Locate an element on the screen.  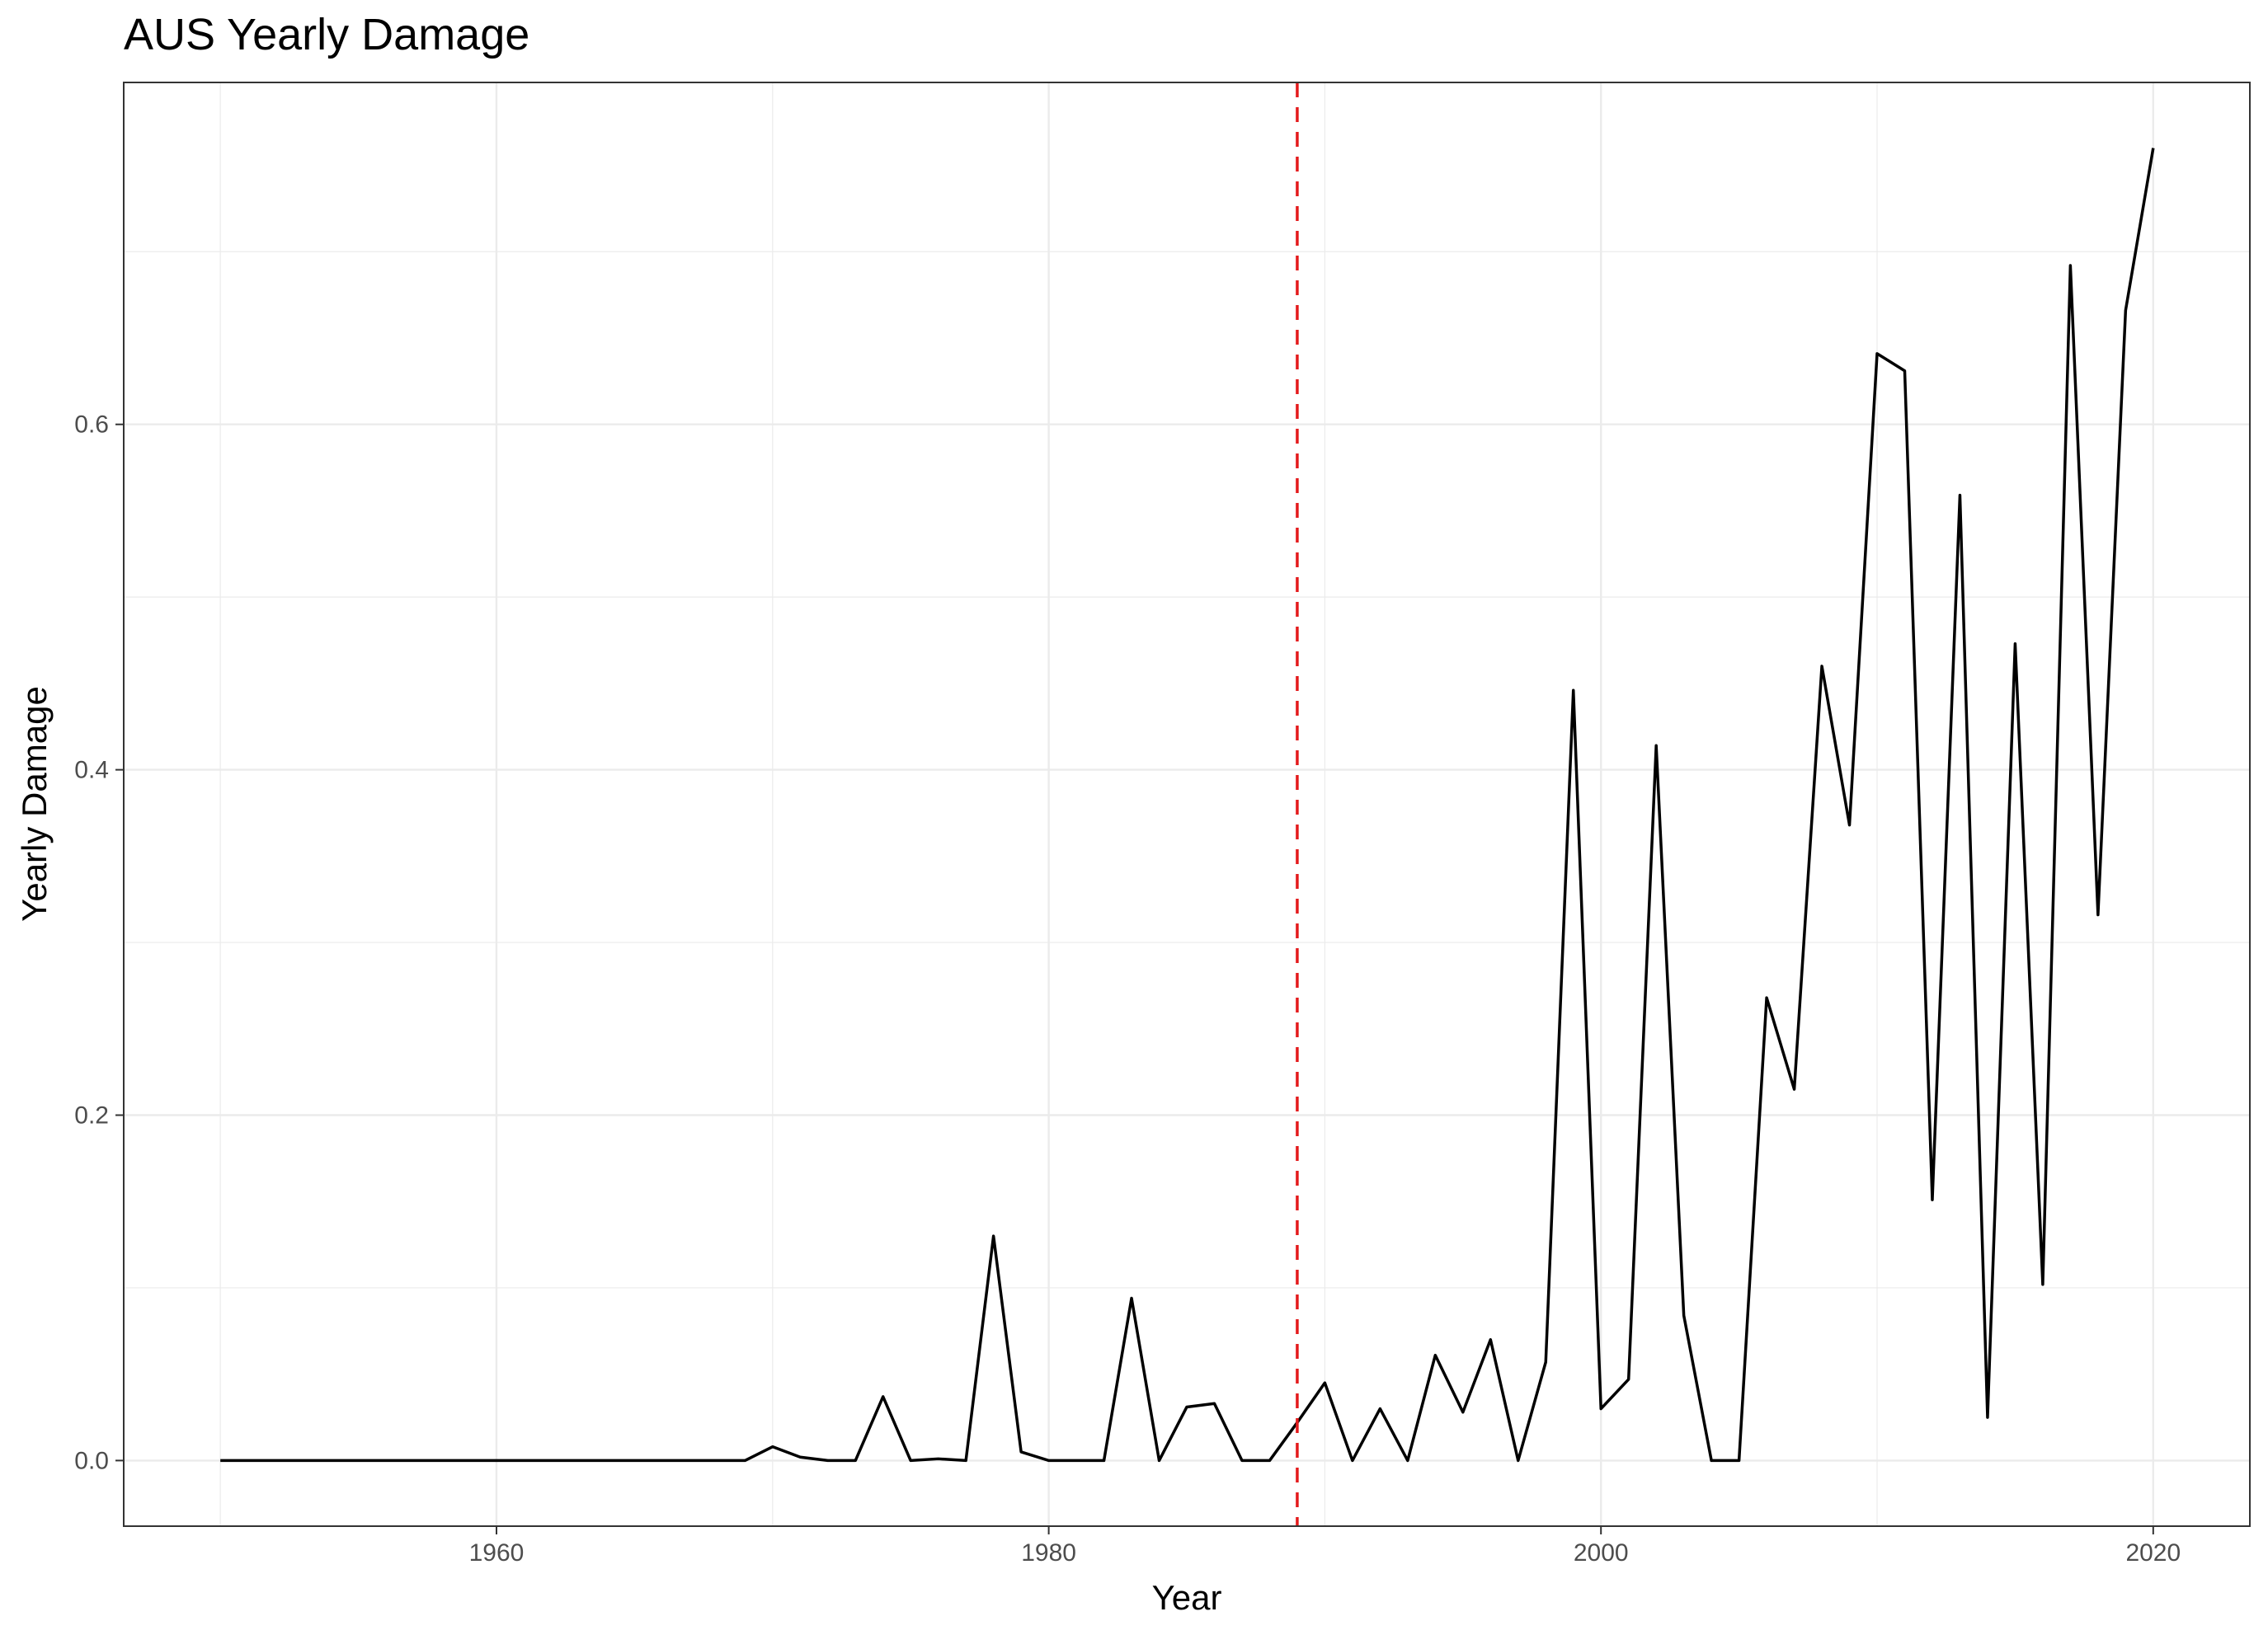
x-tick-label: 1960 is located at coordinates (497, 1553).